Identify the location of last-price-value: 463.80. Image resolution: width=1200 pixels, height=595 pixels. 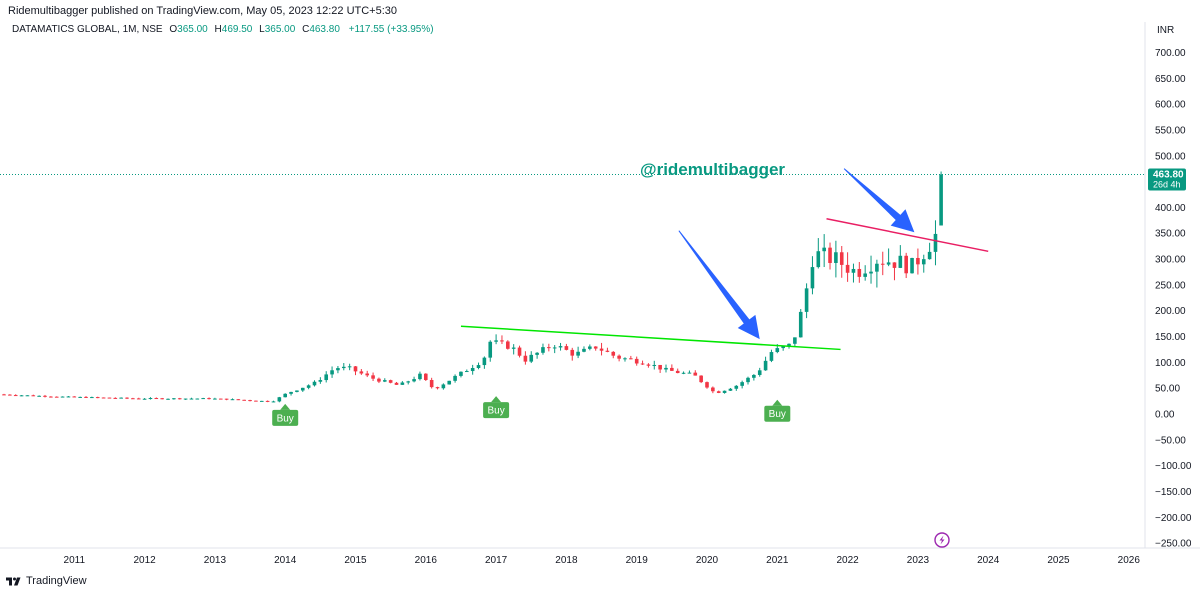
(1168, 174).